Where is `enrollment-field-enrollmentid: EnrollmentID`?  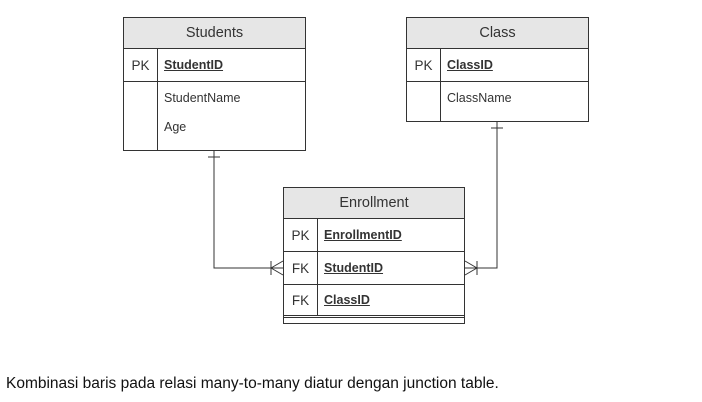
enrollment-field-enrollmentid: EnrollmentID is located at coordinates (363, 235).